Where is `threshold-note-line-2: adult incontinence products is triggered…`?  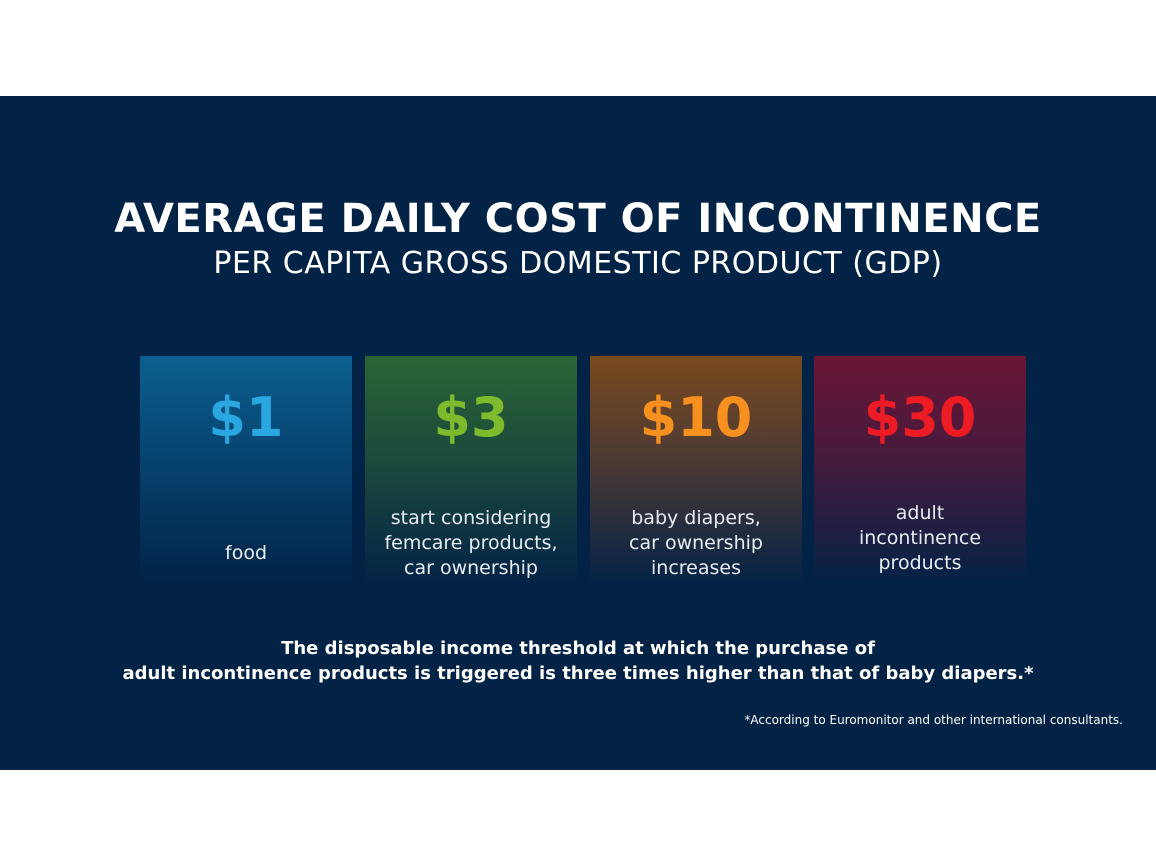 threshold-note-line-2: adult incontinence products is triggered… is located at coordinates (578, 673).